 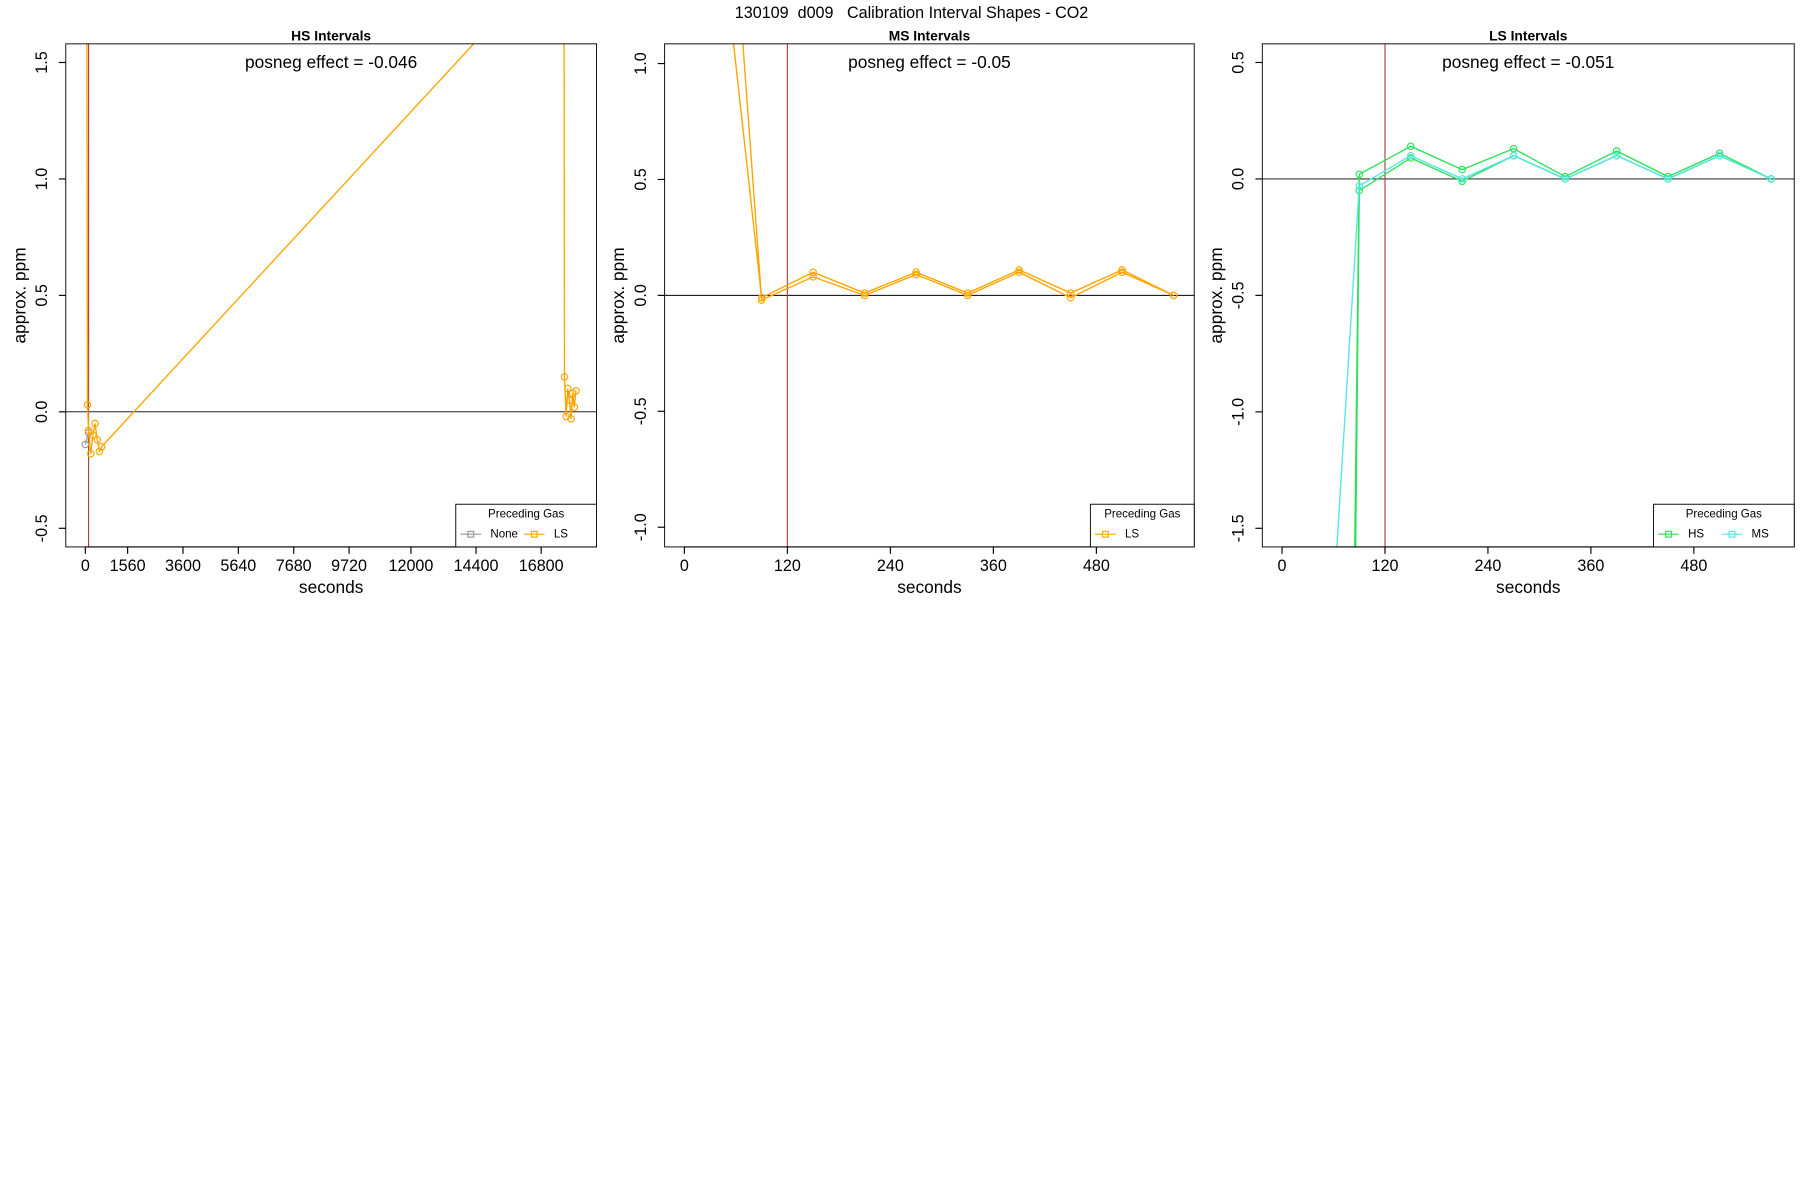 What do you see at coordinates (331, 62) in the screenshot?
I see `annotation: posneg effect = -0.046` at bounding box center [331, 62].